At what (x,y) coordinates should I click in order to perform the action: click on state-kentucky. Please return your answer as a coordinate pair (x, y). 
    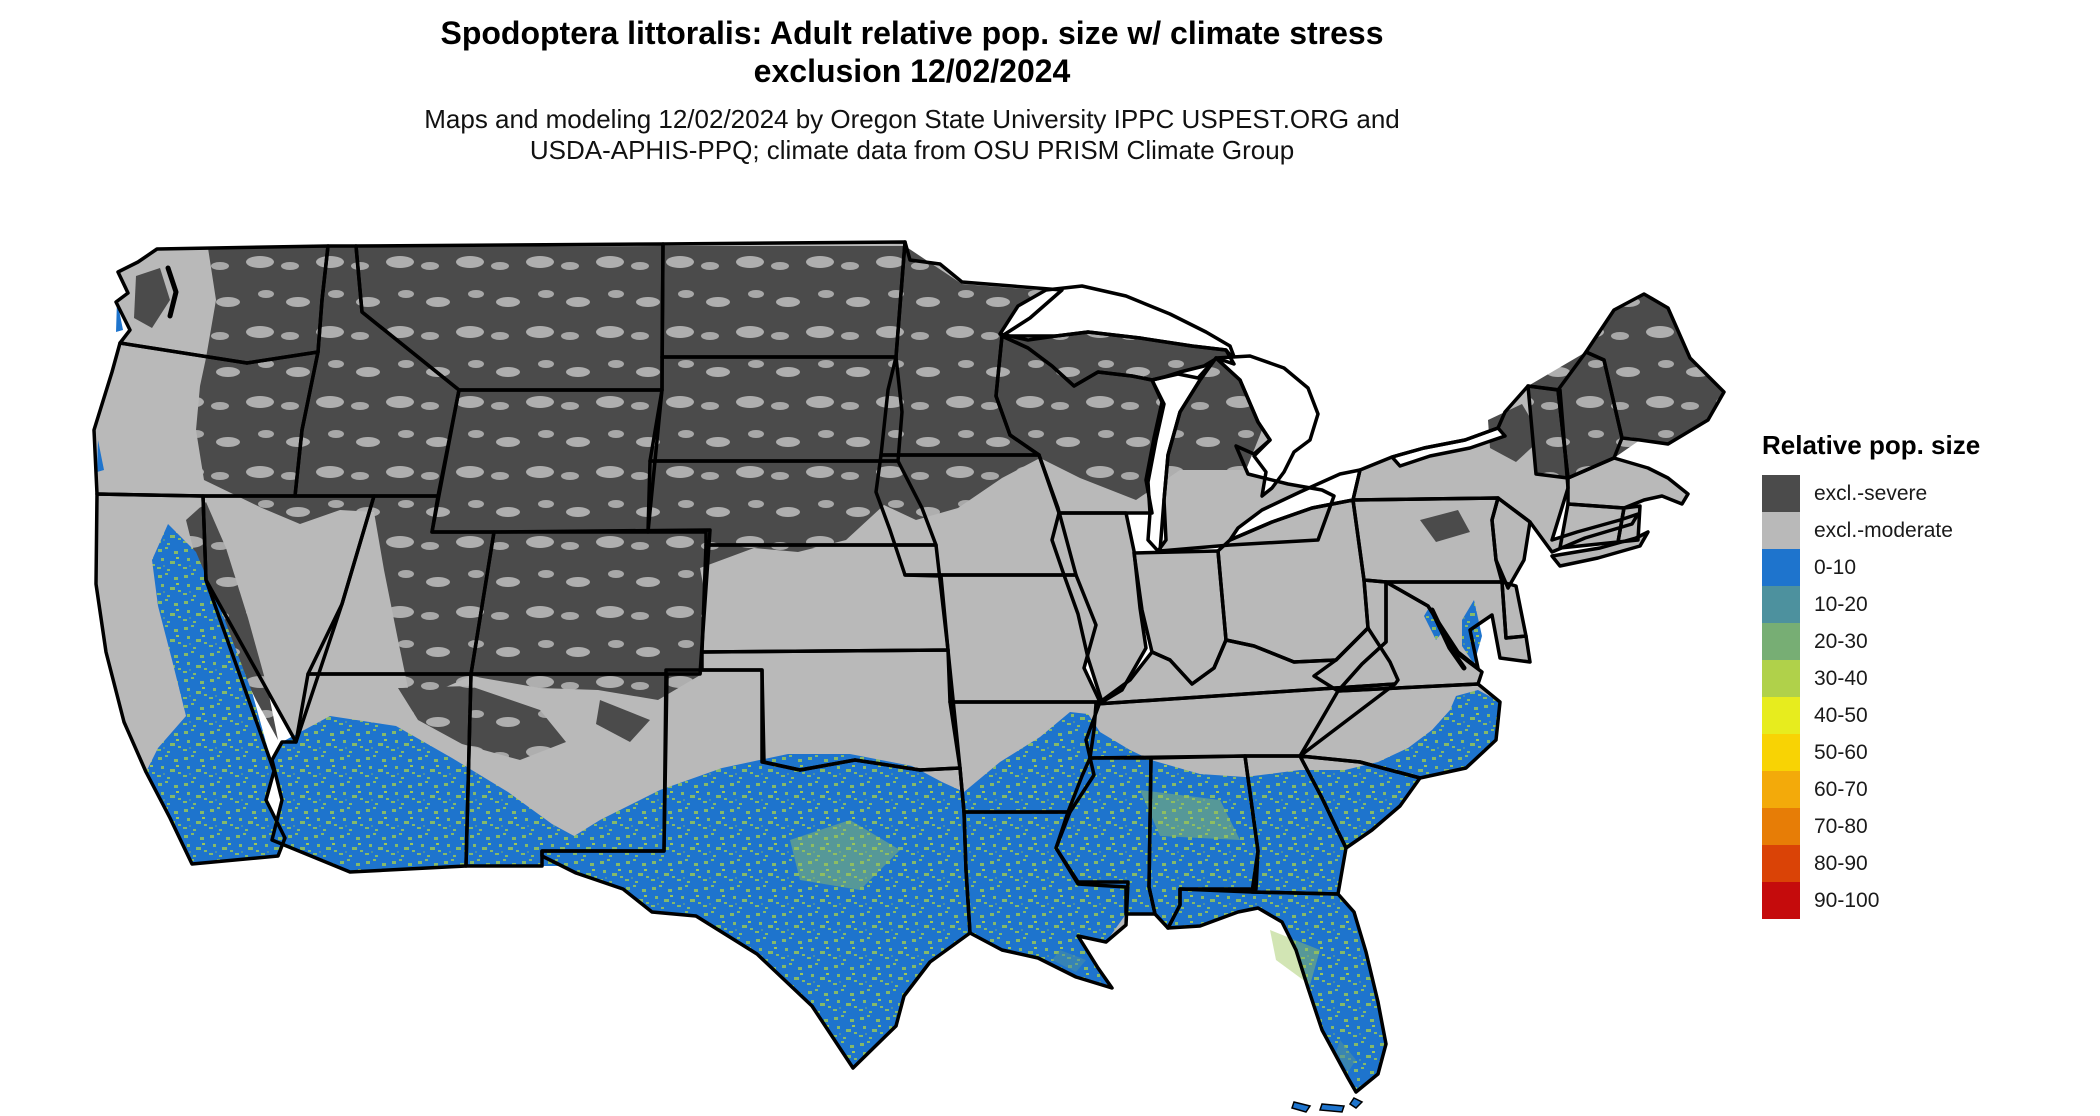
    Looking at the image, I should click on (1247, 666).